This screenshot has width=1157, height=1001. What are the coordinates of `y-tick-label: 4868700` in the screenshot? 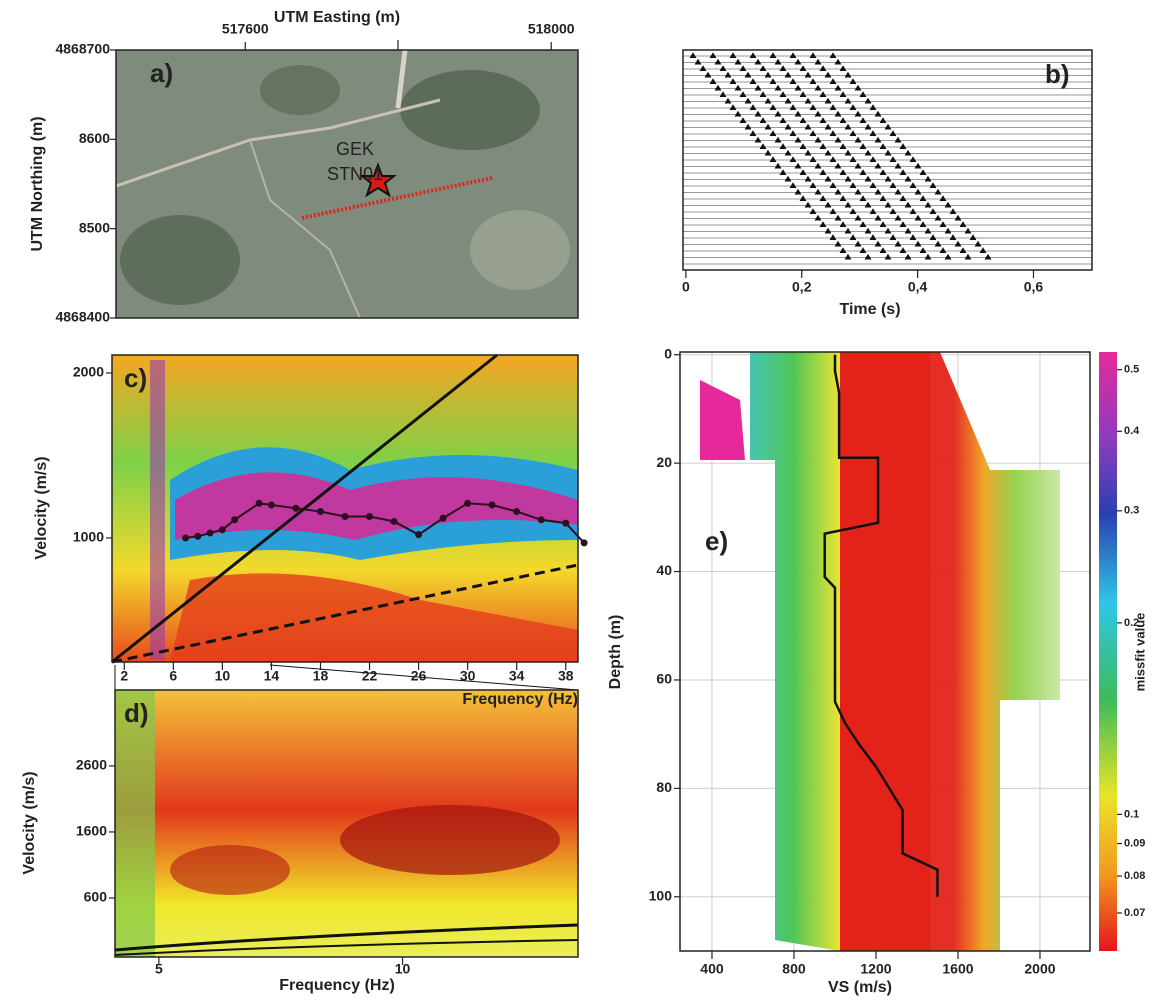 It's located at (82, 49).